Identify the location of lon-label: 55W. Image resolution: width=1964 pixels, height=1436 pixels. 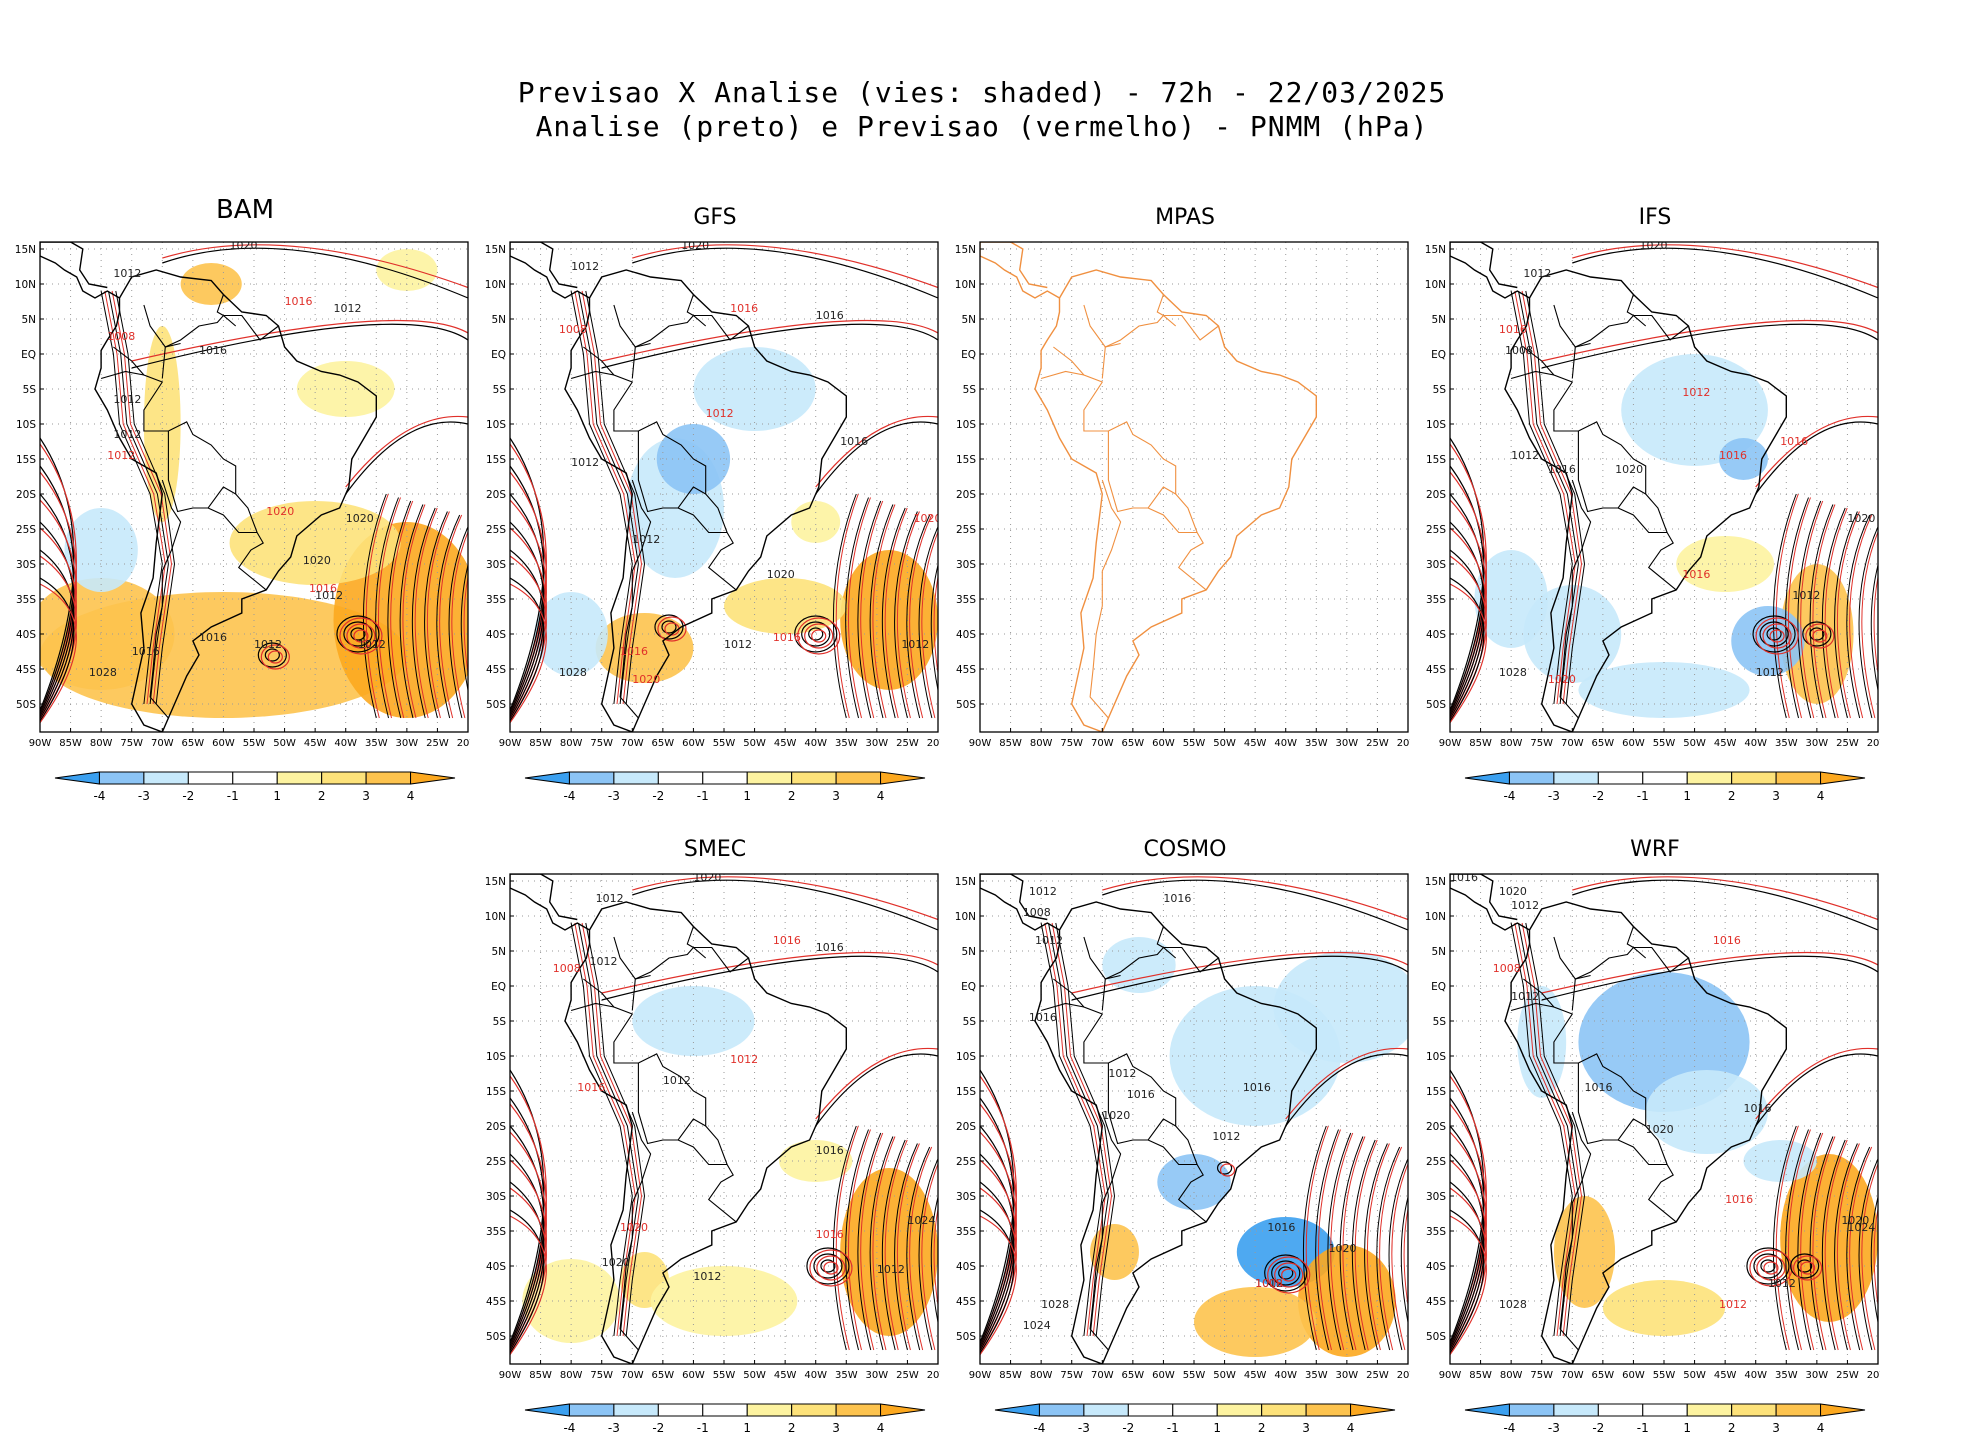
(1664, 1375).